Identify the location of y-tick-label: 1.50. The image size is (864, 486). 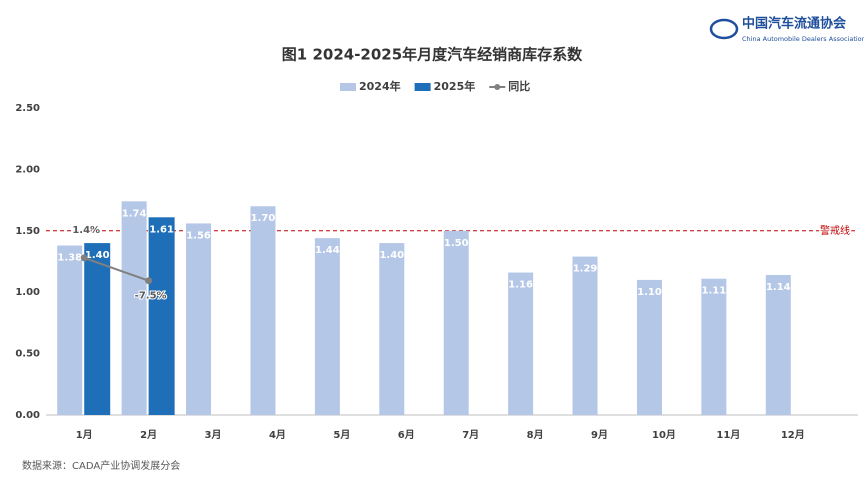
(27, 231).